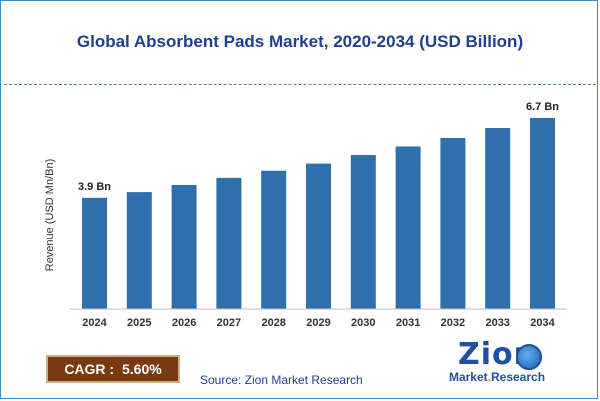 The height and width of the screenshot is (401, 600). What do you see at coordinates (363, 323) in the screenshot?
I see `x-tick-label: 2030` at bounding box center [363, 323].